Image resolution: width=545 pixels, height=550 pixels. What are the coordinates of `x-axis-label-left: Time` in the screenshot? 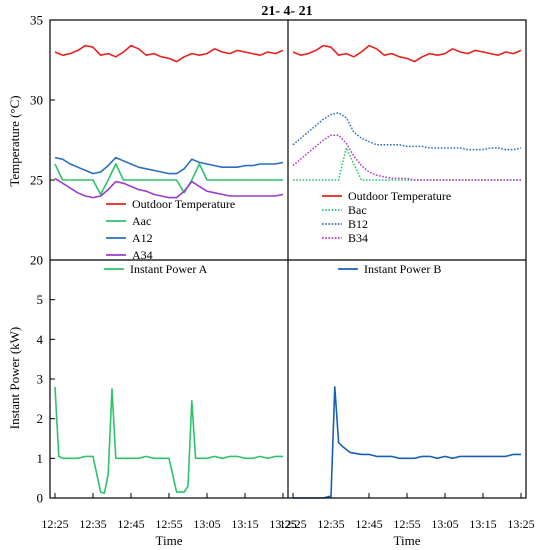 It's located at (169, 540).